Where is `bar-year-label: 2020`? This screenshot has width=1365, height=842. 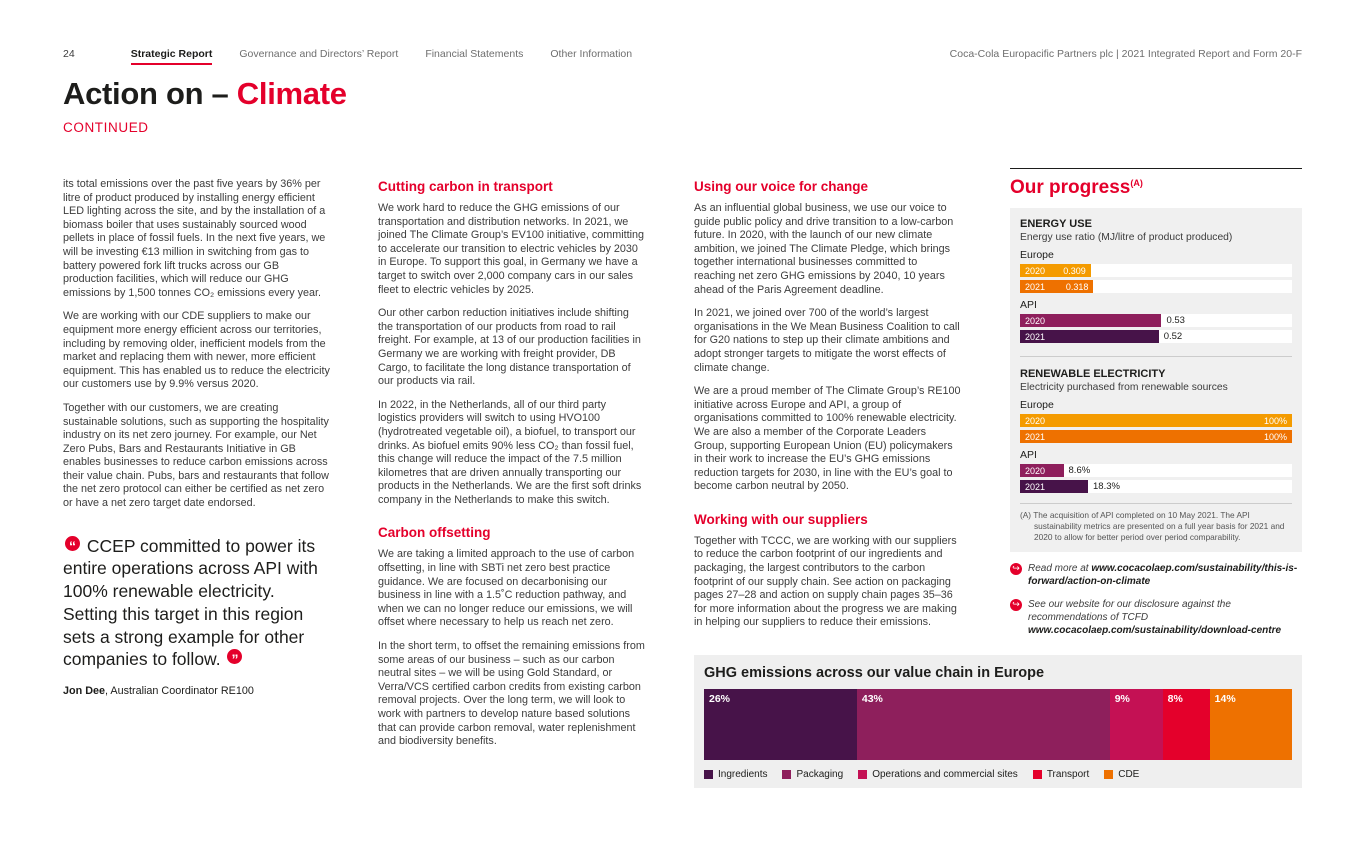 bar-year-label: 2020 is located at coordinates (1035, 270).